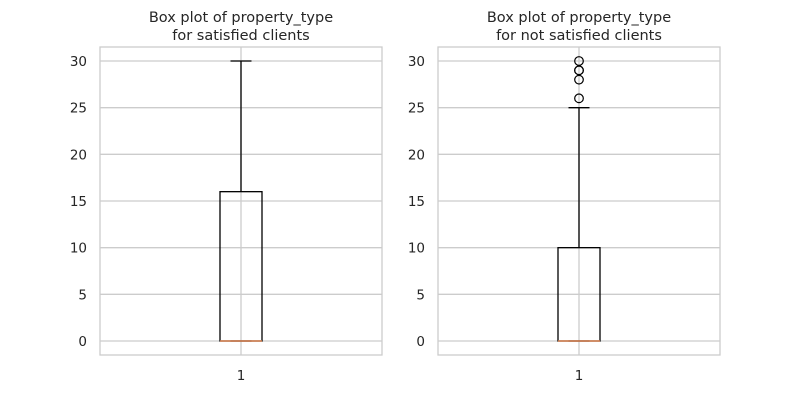 The image size is (800, 400). I want to click on left-ytick-label: 15, so click(78, 202).